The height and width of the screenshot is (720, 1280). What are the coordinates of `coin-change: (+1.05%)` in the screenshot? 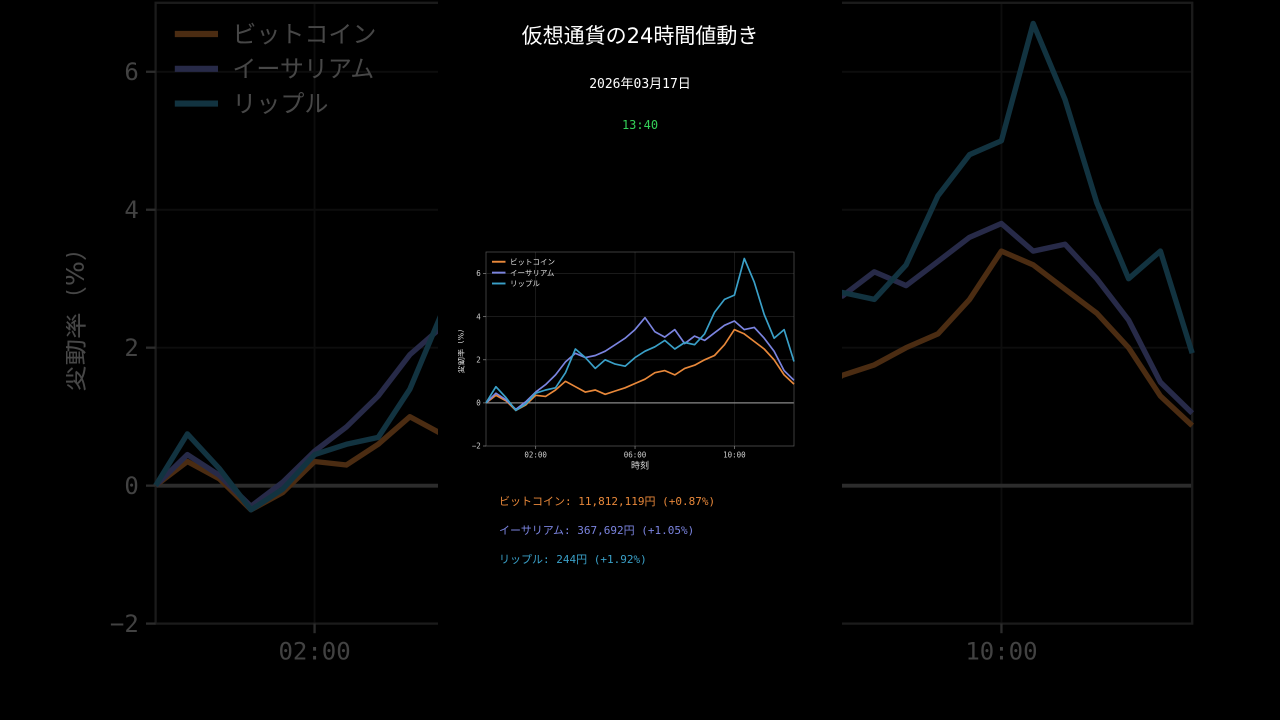 It's located at (668, 530).